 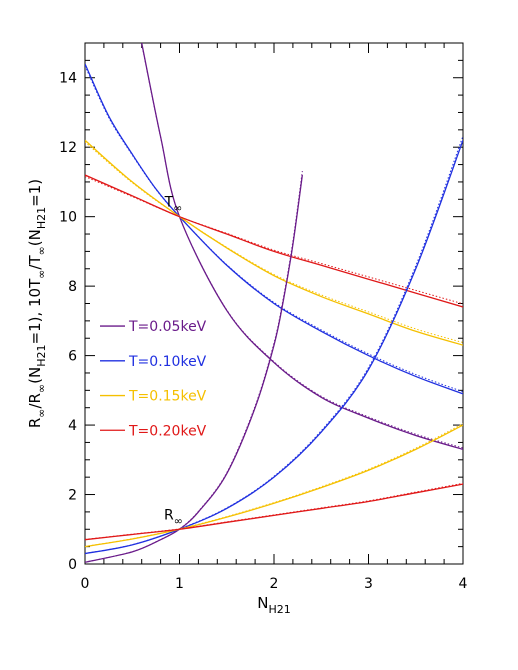 I want to click on legend-label: T=0.10keV, so click(x=167, y=362).